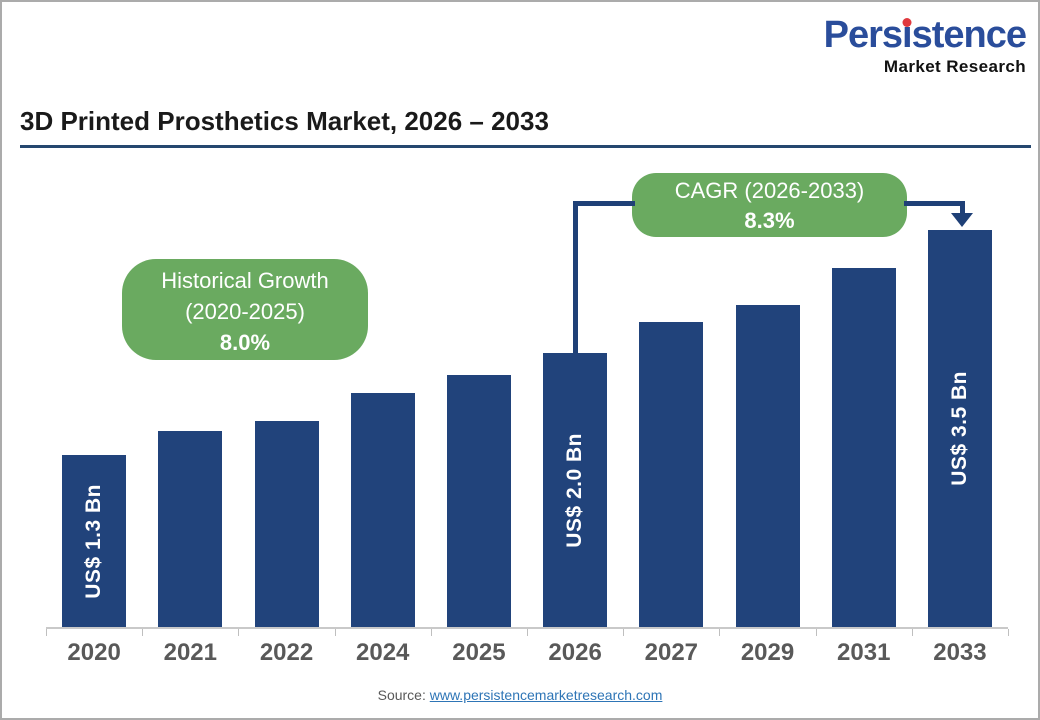  I want to click on x-axis-label-2024: 2024, so click(383, 652).